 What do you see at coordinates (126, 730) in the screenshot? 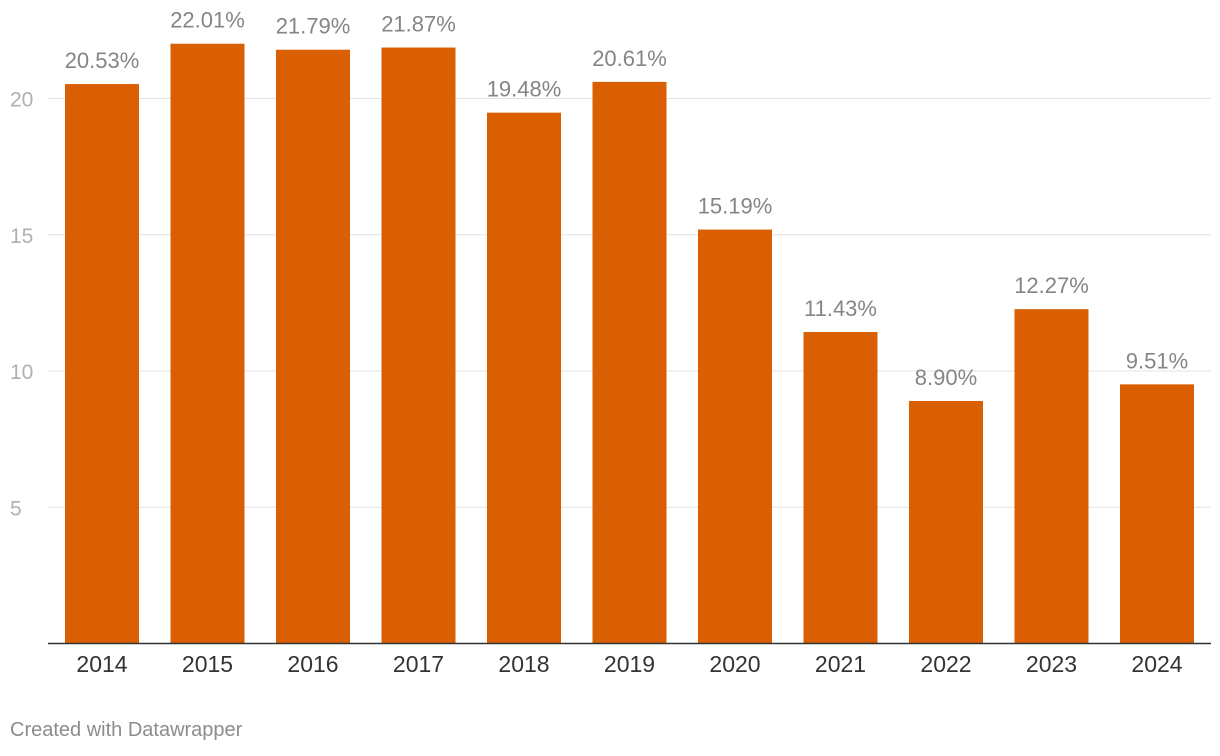
I see `footer-credit: Created with Datawrapper` at bounding box center [126, 730].